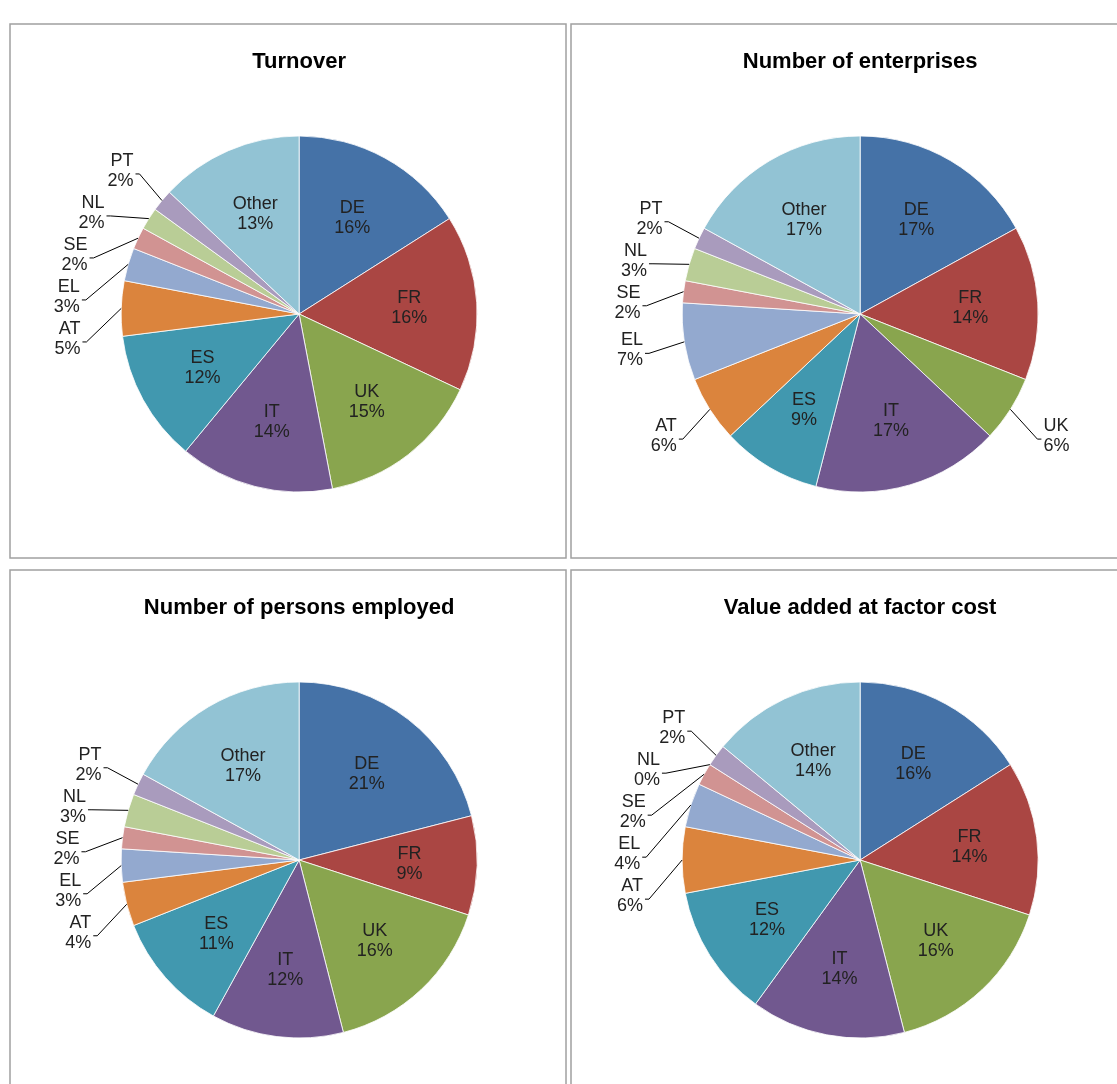 This screenshot has width=1117, height=1084. What do you see at coordinates (860, 606) in the screenshot?
I see `chart-title: Value added at factor cost` at bounding box center [860, 606].